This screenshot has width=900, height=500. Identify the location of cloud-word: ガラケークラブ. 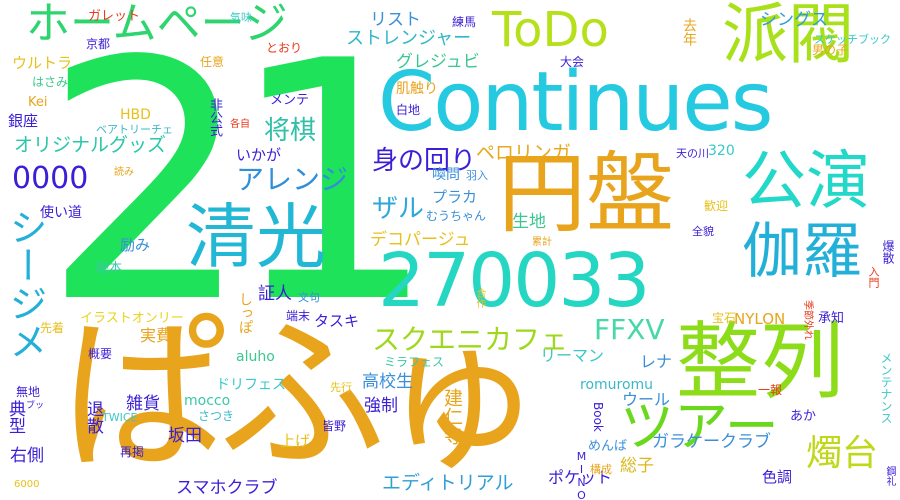
(711, 442).